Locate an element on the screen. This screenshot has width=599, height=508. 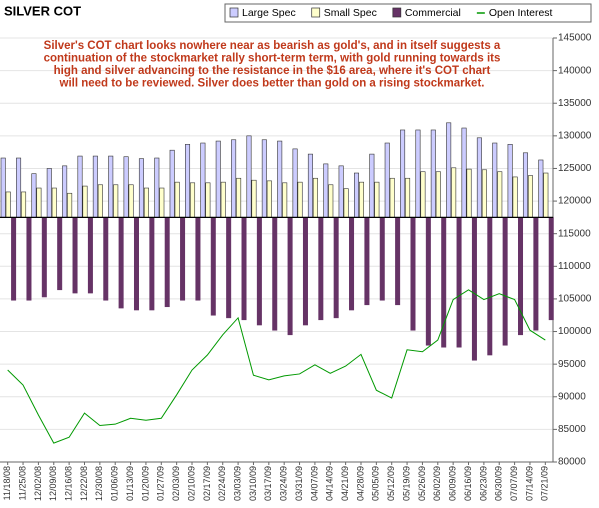
y-tick-label: 120000 is located at coordinates (575, 201).